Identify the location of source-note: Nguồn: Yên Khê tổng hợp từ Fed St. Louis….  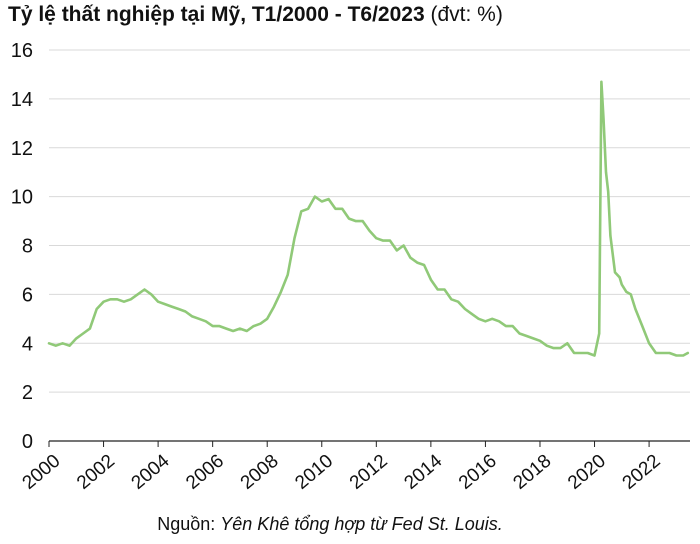
(330, 524).